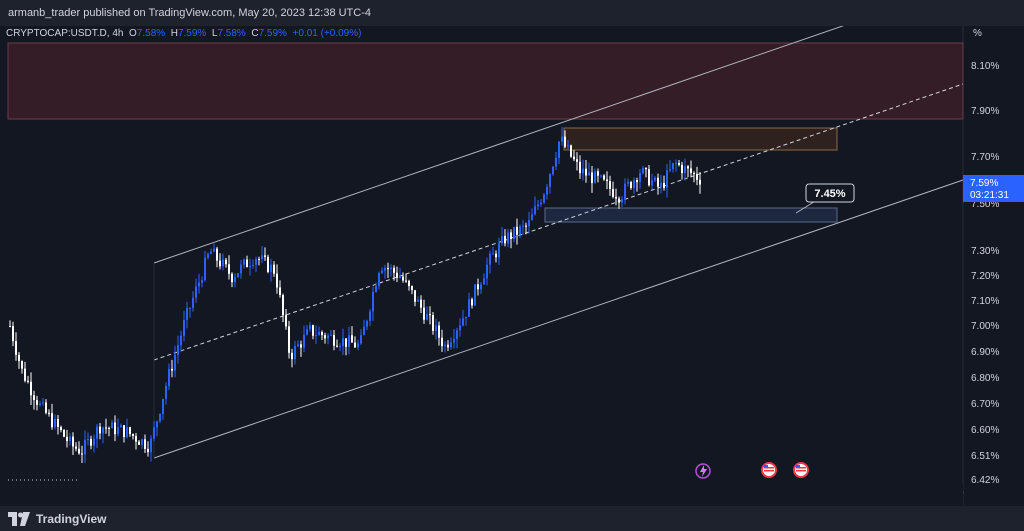 The width and height of the screenshot is (1024, 531). Describe the element at coordinates (703, 471) in the screenshot. I see `lightning-icon` at that location.